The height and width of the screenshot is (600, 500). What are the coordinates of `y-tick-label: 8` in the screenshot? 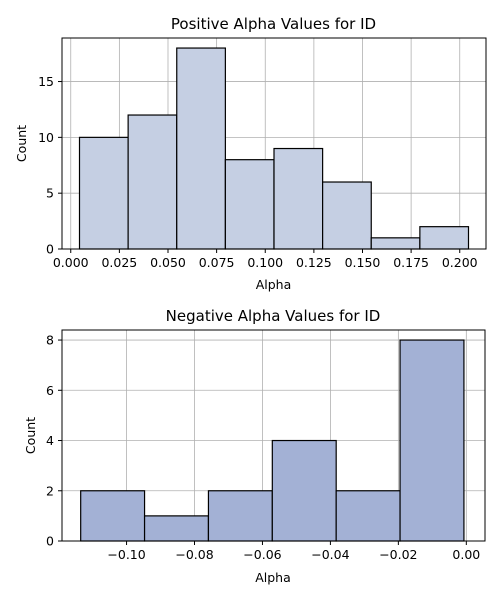 It's located at (50, 340).